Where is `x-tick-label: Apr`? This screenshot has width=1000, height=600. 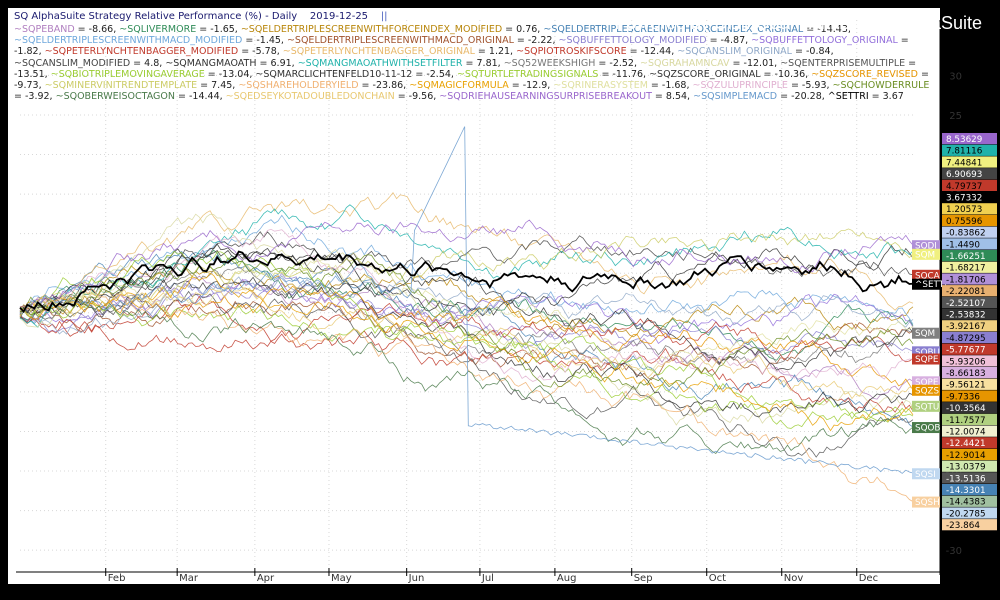
x-tick-label: Apr is located at coordinates (266, 578).